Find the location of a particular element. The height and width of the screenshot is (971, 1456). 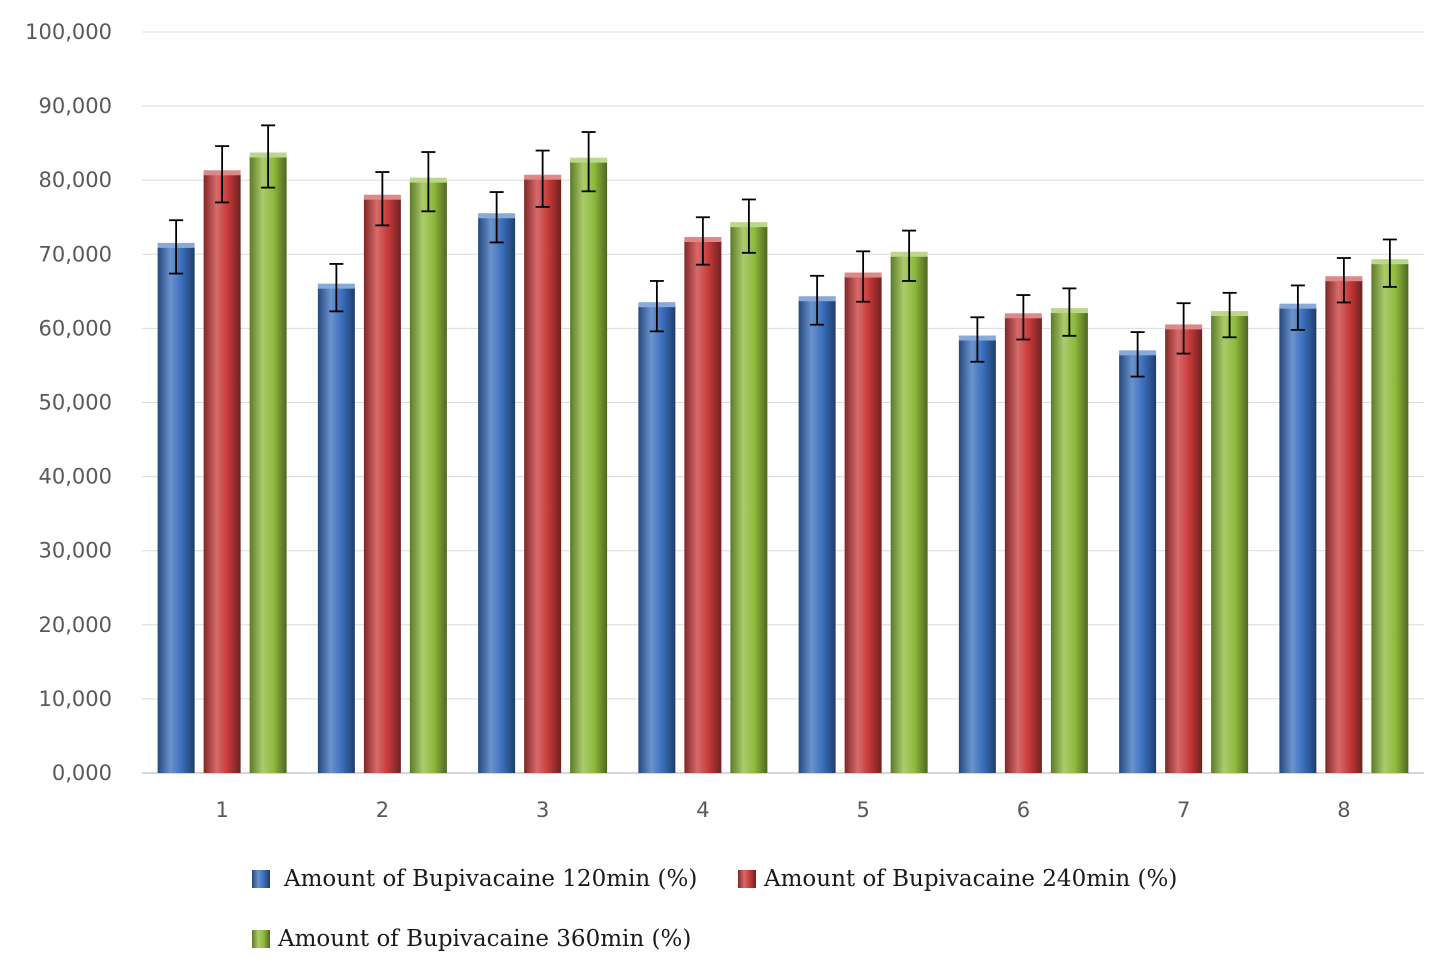

bar-series2-cat8 is located at coordinates (1344, 526).